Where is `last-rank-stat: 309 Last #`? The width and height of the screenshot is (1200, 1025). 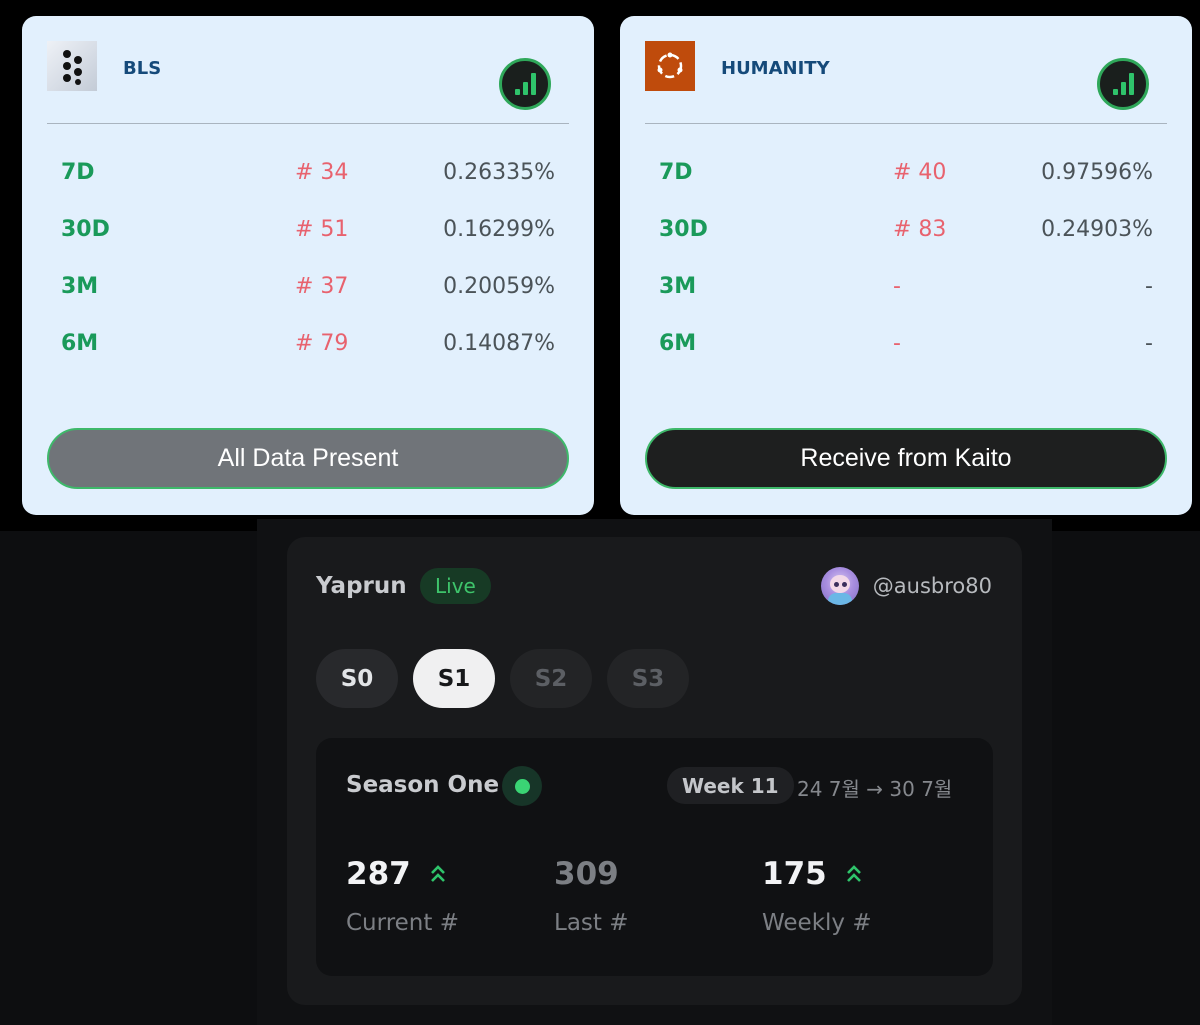 last-rank-stat: 309 Last # is located at coordinates (591, 896).